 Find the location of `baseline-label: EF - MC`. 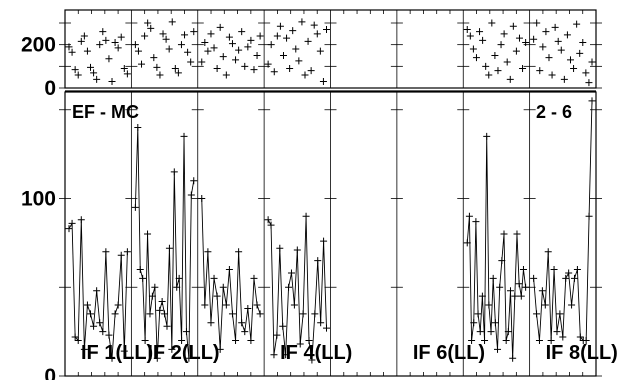

baseline-label: EF - MC is located at coordinates (105, 112).